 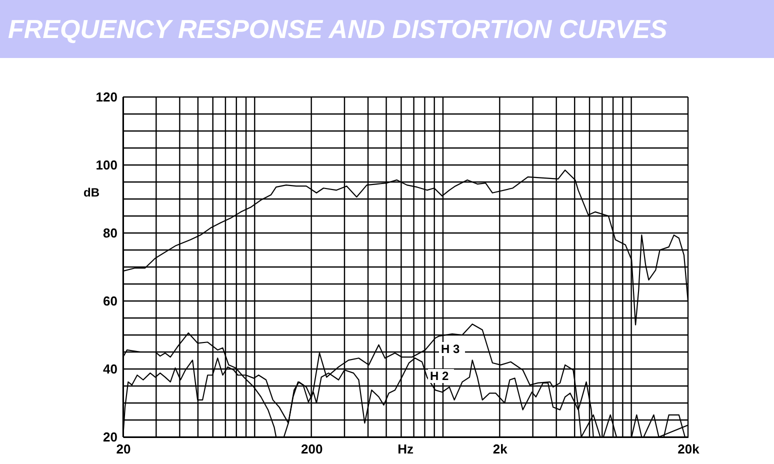 What do you see at coordinates (107, 165) in the screenshot?
I see `y-tick-label: 100` at bounding box center [107, 165].